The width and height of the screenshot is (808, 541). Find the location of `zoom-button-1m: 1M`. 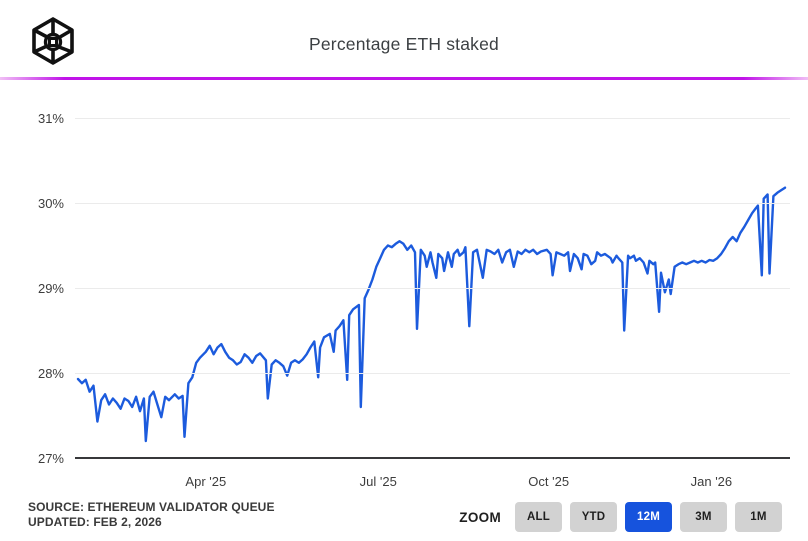

zoom-button-1m: 1M is located at coordinates (758, 517).